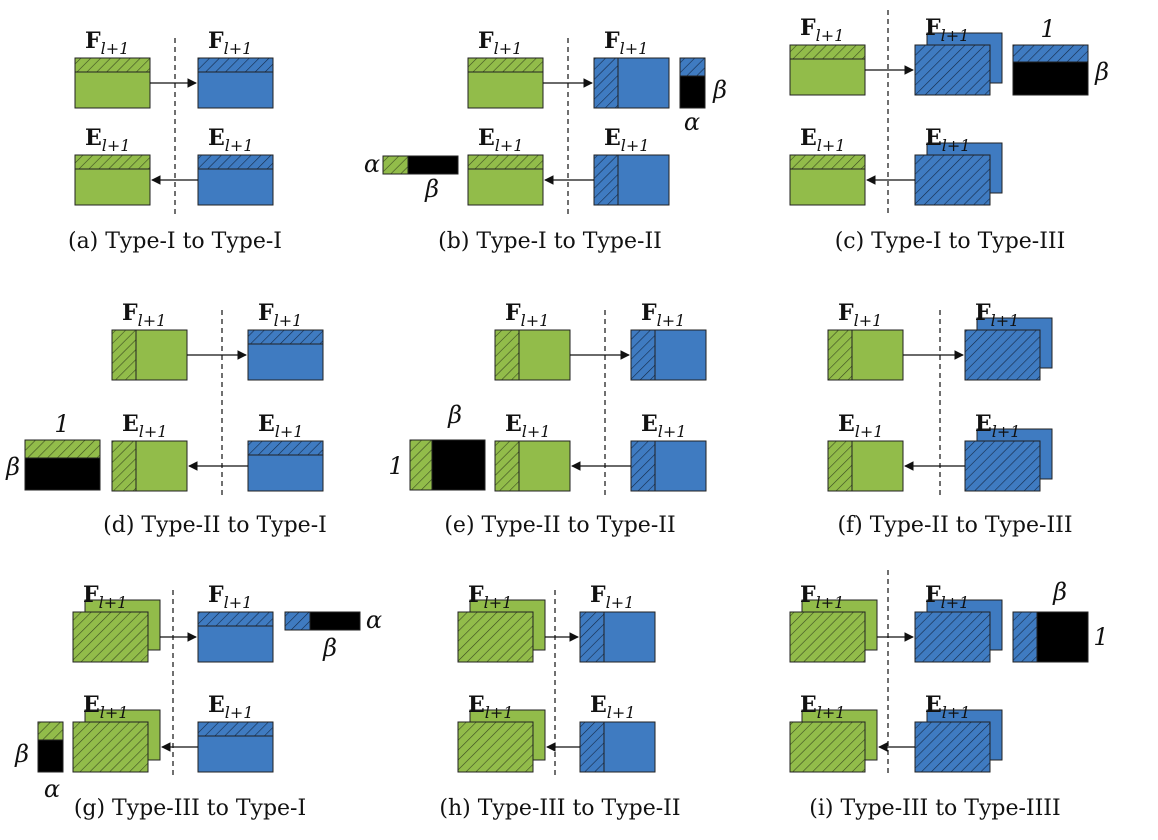 The width and height of the screenshot is (1158, 840). What do you see at coordinates (626, 43) in the screenshot?
I see `panel-b-target-F-label: Fl+1` at bounding box center [626, 43].